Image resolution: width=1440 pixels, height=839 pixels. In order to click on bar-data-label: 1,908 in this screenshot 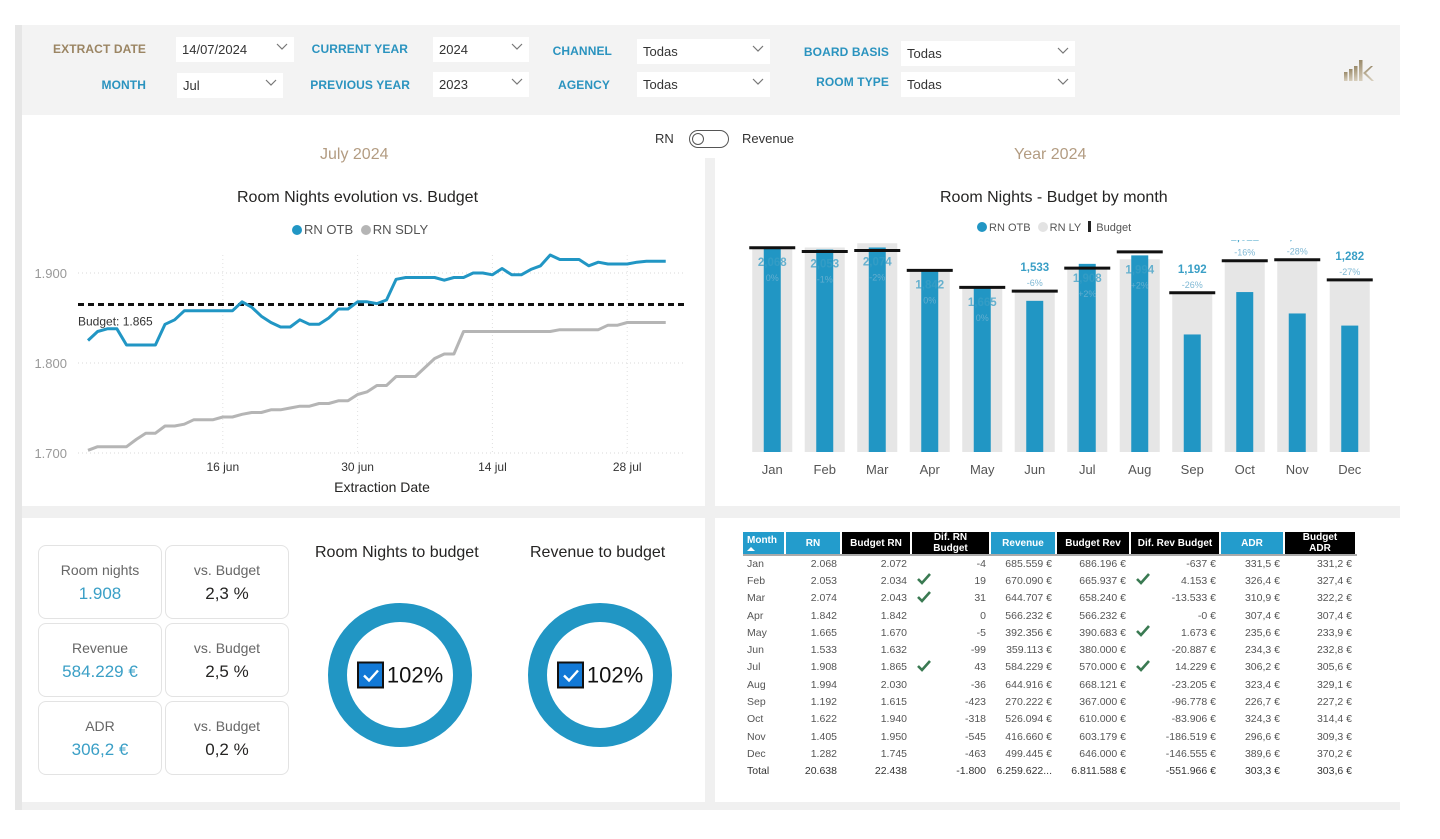, I will do `click(1087, 279)`.